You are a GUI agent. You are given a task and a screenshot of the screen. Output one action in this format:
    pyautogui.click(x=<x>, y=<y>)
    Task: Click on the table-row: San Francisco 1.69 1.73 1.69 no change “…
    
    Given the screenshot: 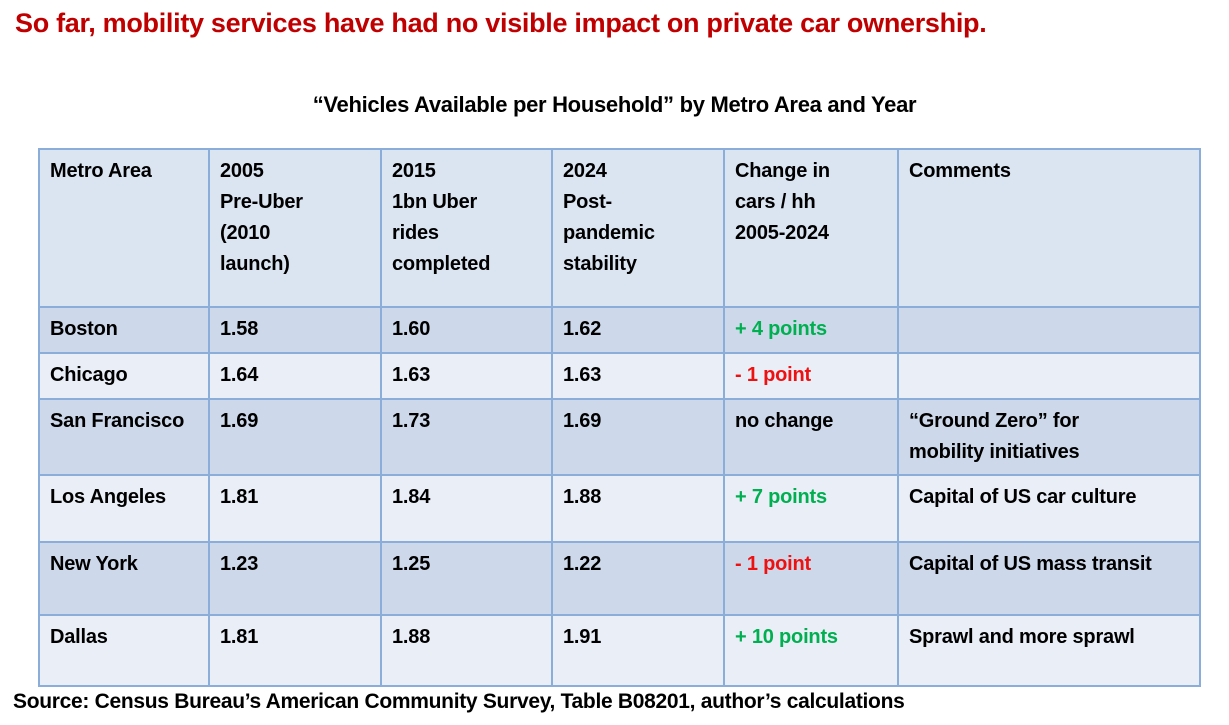 What is the action you would take?
    pyautogui.click(x=619, y=437)
    